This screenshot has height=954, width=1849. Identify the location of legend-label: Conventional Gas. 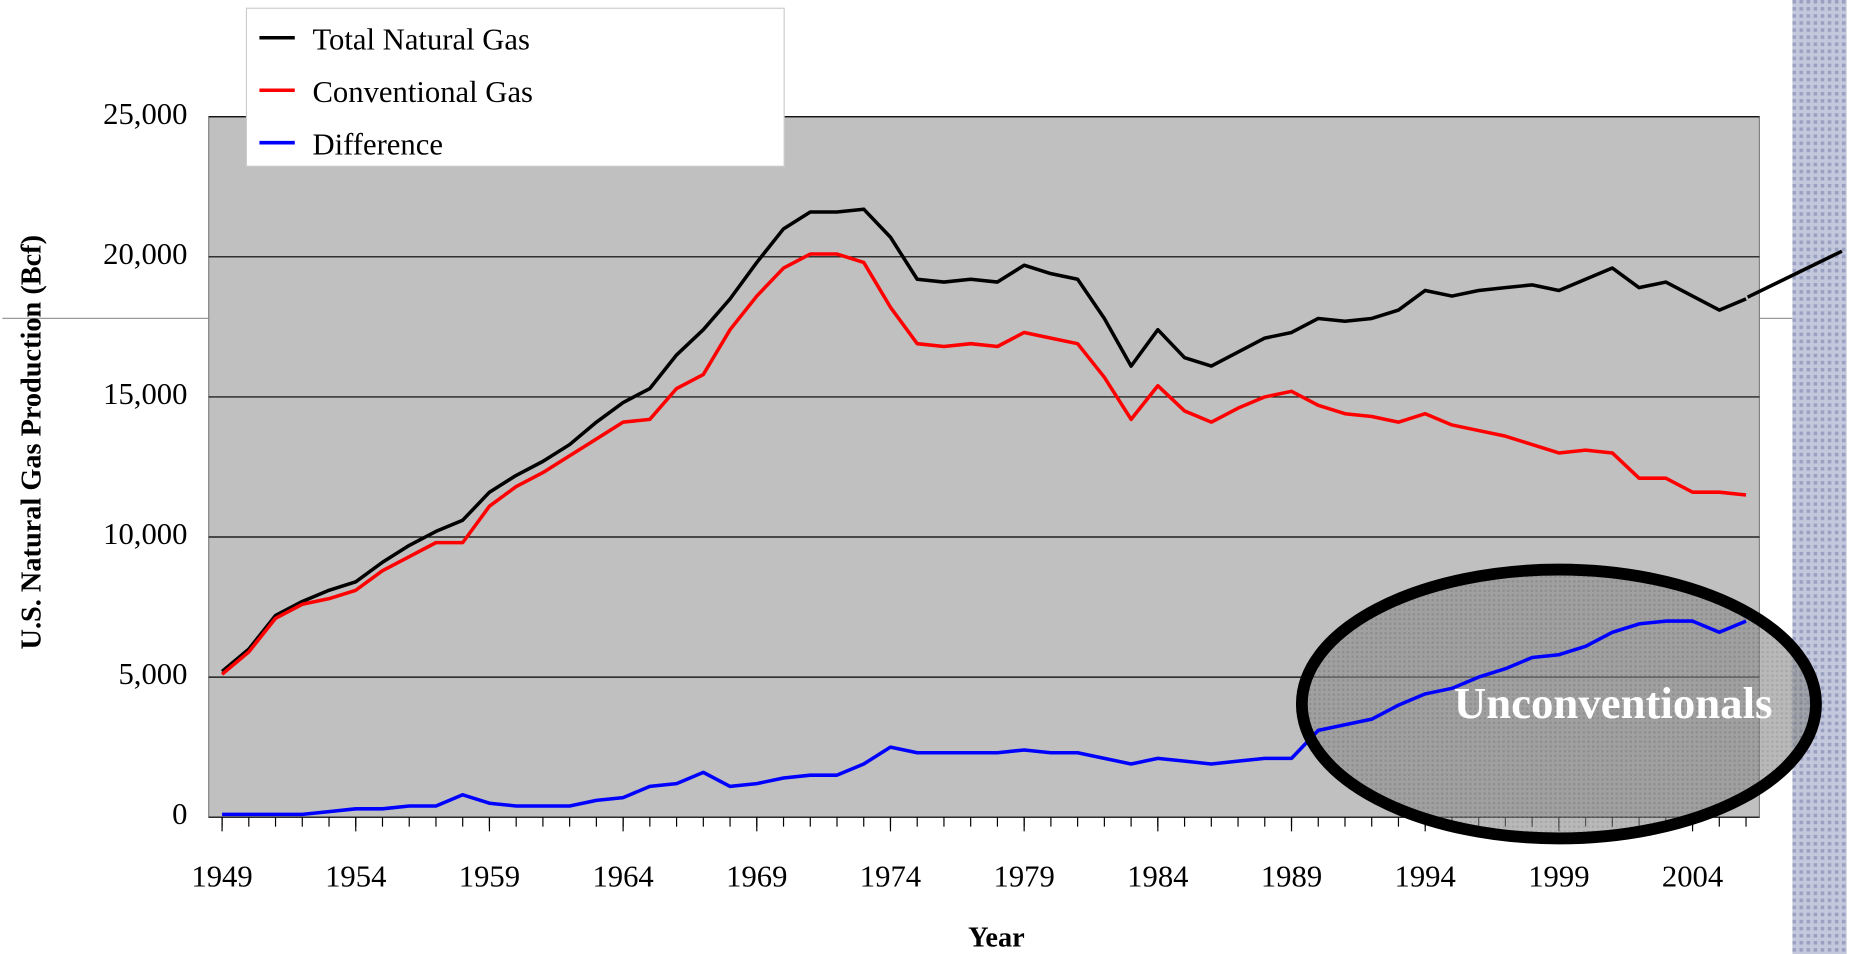
(422, 92).